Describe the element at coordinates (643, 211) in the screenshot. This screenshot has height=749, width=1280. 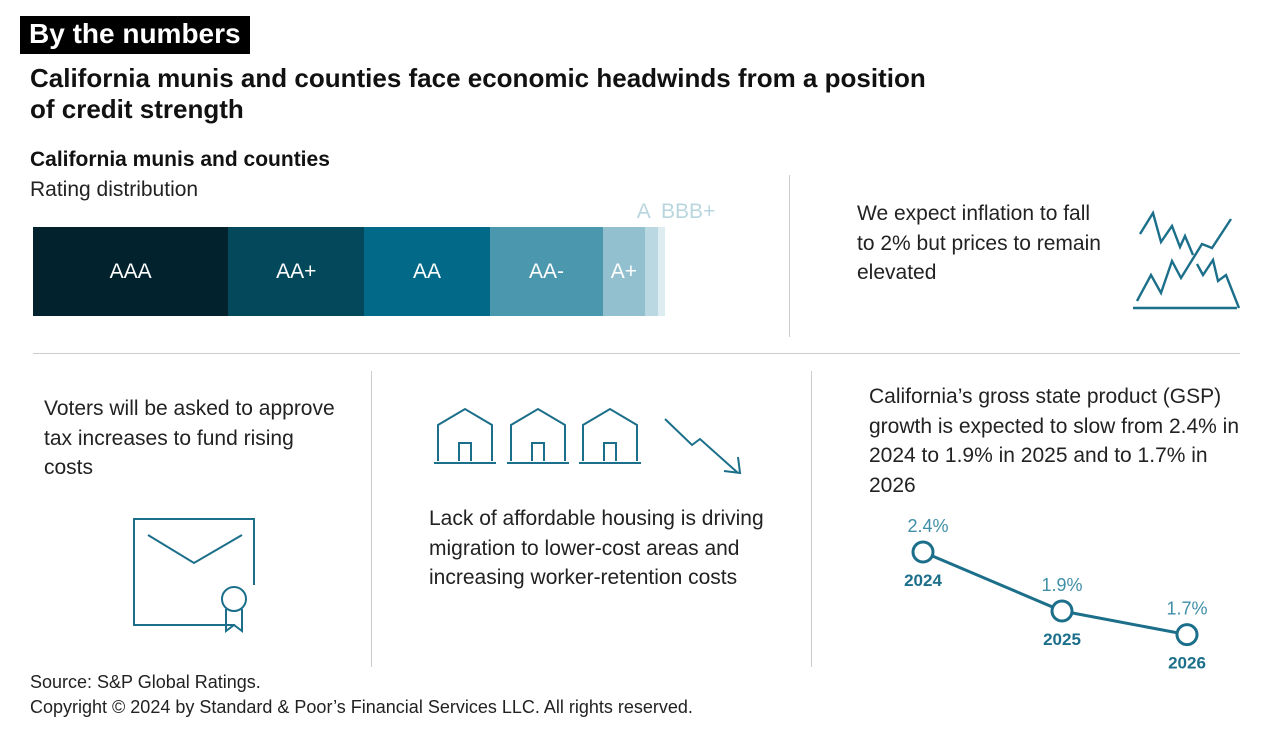
I see `segment-label: A` at that location.